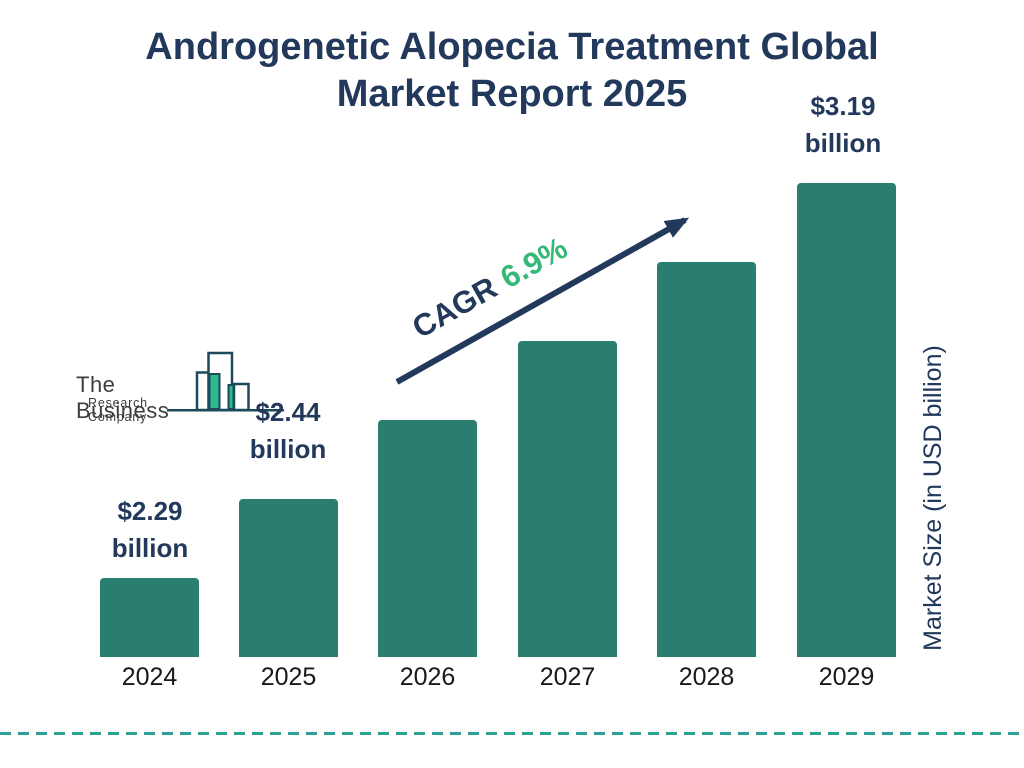  What do you see at coordinates (567, 677) in the screenshot?
I see `x-axis-label-2027: 2027` at bounding box center [567, 677].